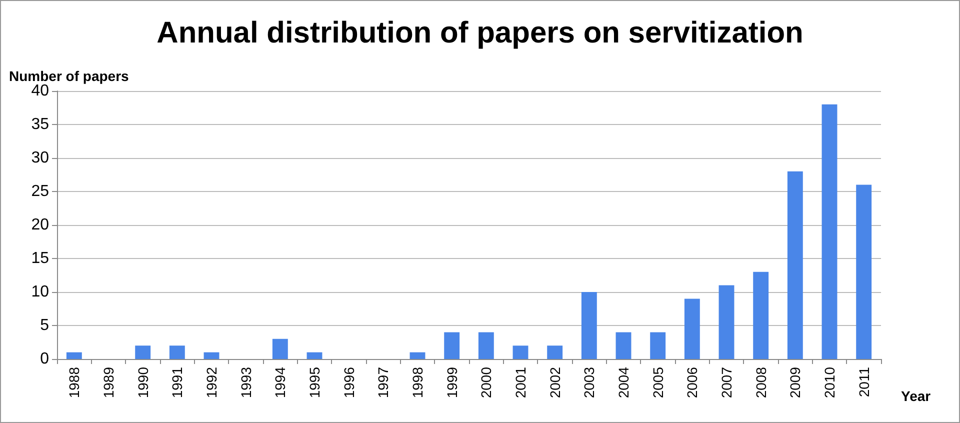 The width and height of the screenshot is (960, 423). What do you see at coordinates (916, 396) in the screenshot?
I see `x-axis-title: Year` at bounding box center [916, 396].